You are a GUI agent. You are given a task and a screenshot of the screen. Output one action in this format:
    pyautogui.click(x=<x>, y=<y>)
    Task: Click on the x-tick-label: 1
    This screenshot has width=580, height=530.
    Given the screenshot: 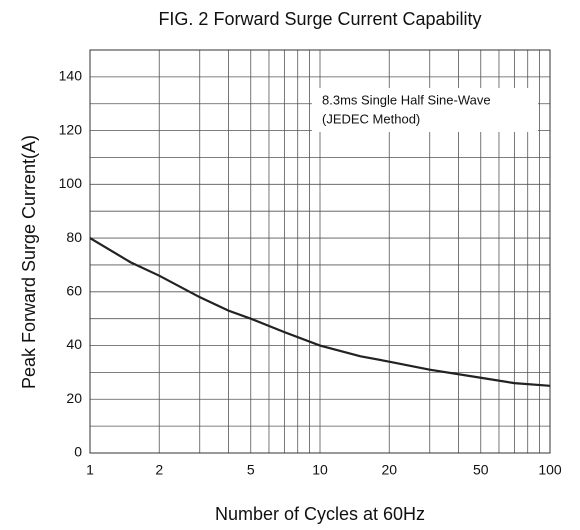 What is the action you would take?
    pyautogui.click(x=90, y=470)
    